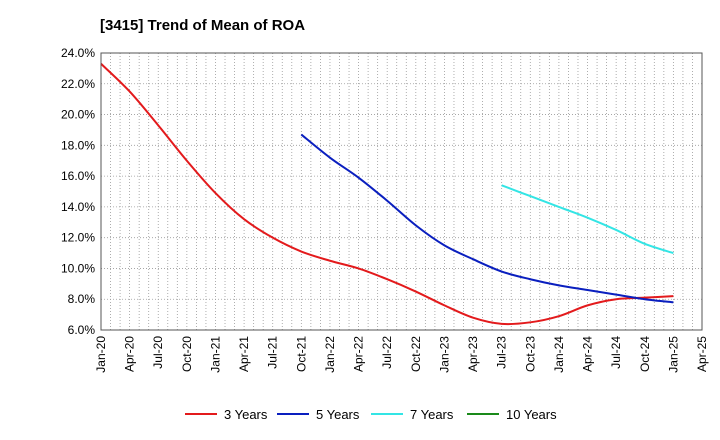 Image resolution: width=720 pixels, height=440 pixels. What do you see at coordinates (301, 354) in the screenshot?
I see `x-tick-label: Oct-21` at bounding box center [301, 354].